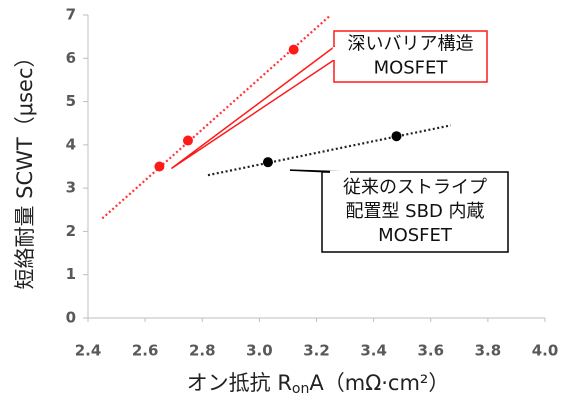 This screenshot has width=570, height=405. What do you see at coordinates (88, 351) in the screenshot?
I see `x-tick-label: 2.4` at bounding box center [88, 351].